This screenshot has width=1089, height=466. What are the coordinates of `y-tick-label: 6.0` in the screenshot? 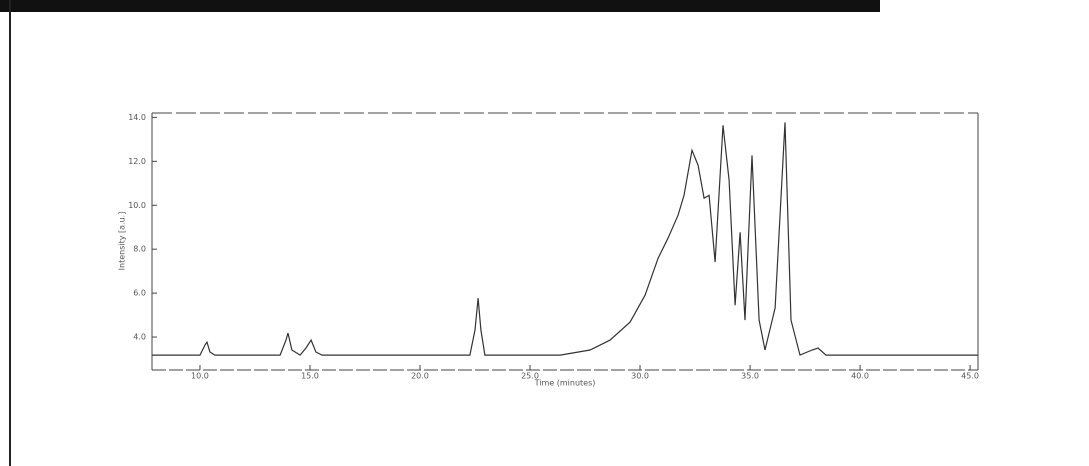 It's located at (139, 293).